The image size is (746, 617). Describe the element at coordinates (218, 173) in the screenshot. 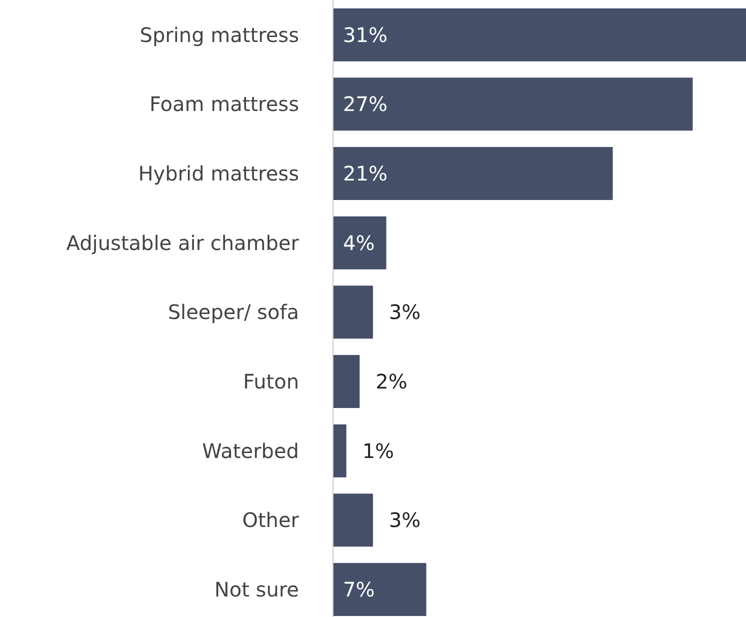

I see `y-tick-label: Hybrid mattress` at that location.